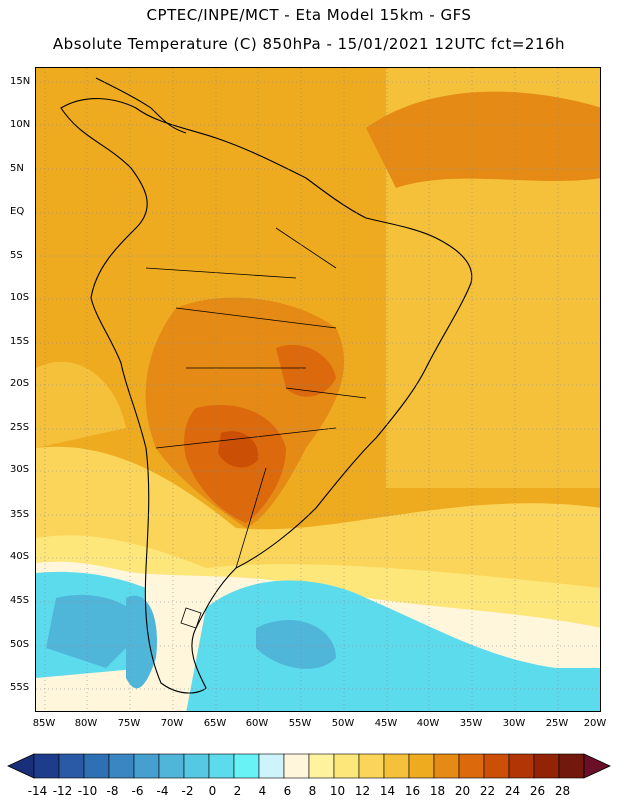  What do you see at coordinates (487, 791) in the screenshot?
I see `colorbar-label: 22` at bounding box center [487, 791].